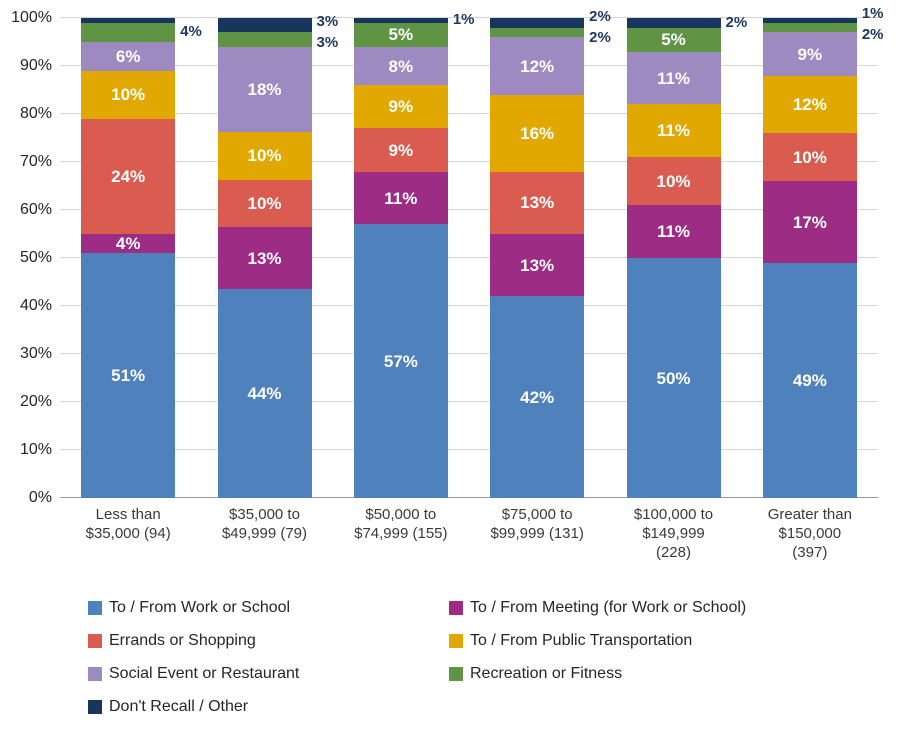  I want to click on segment-label: 51%, so click(128, 376).